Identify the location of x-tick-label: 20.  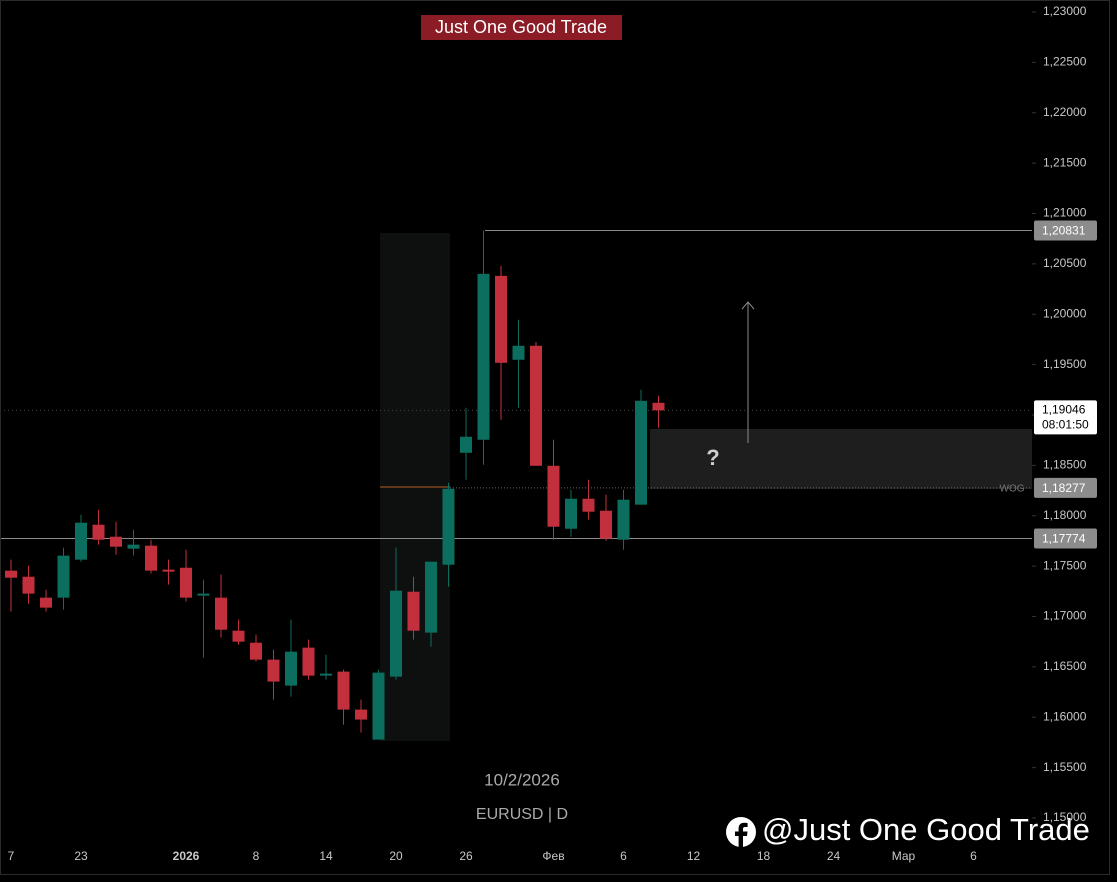
(396, 856).